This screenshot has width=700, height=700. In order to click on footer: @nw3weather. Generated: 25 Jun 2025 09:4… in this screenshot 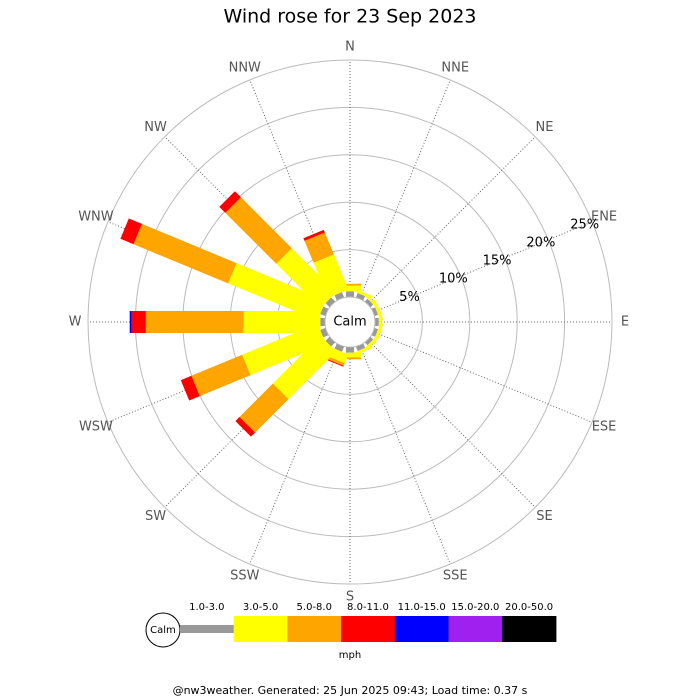, I will do `click(350, 690)`.